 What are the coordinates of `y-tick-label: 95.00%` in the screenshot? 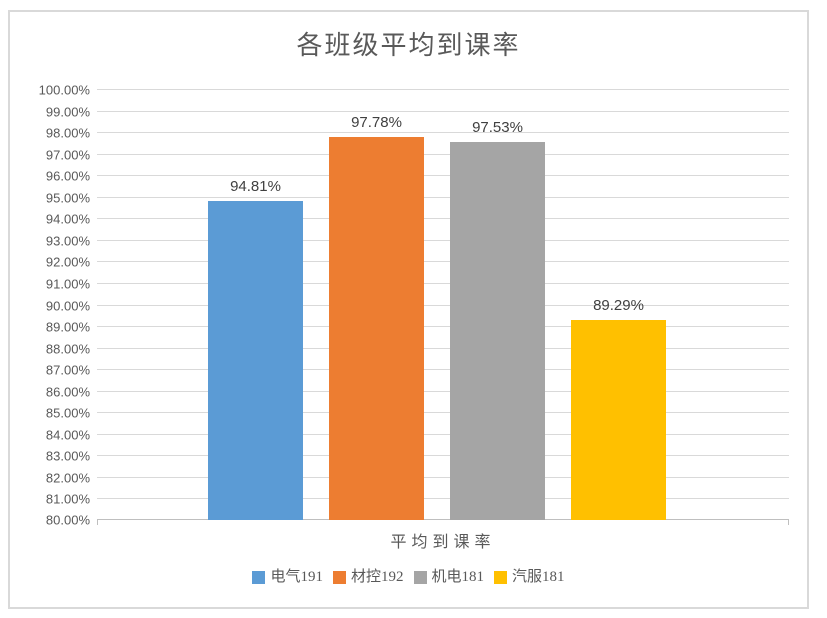 It's located at (67, 197).